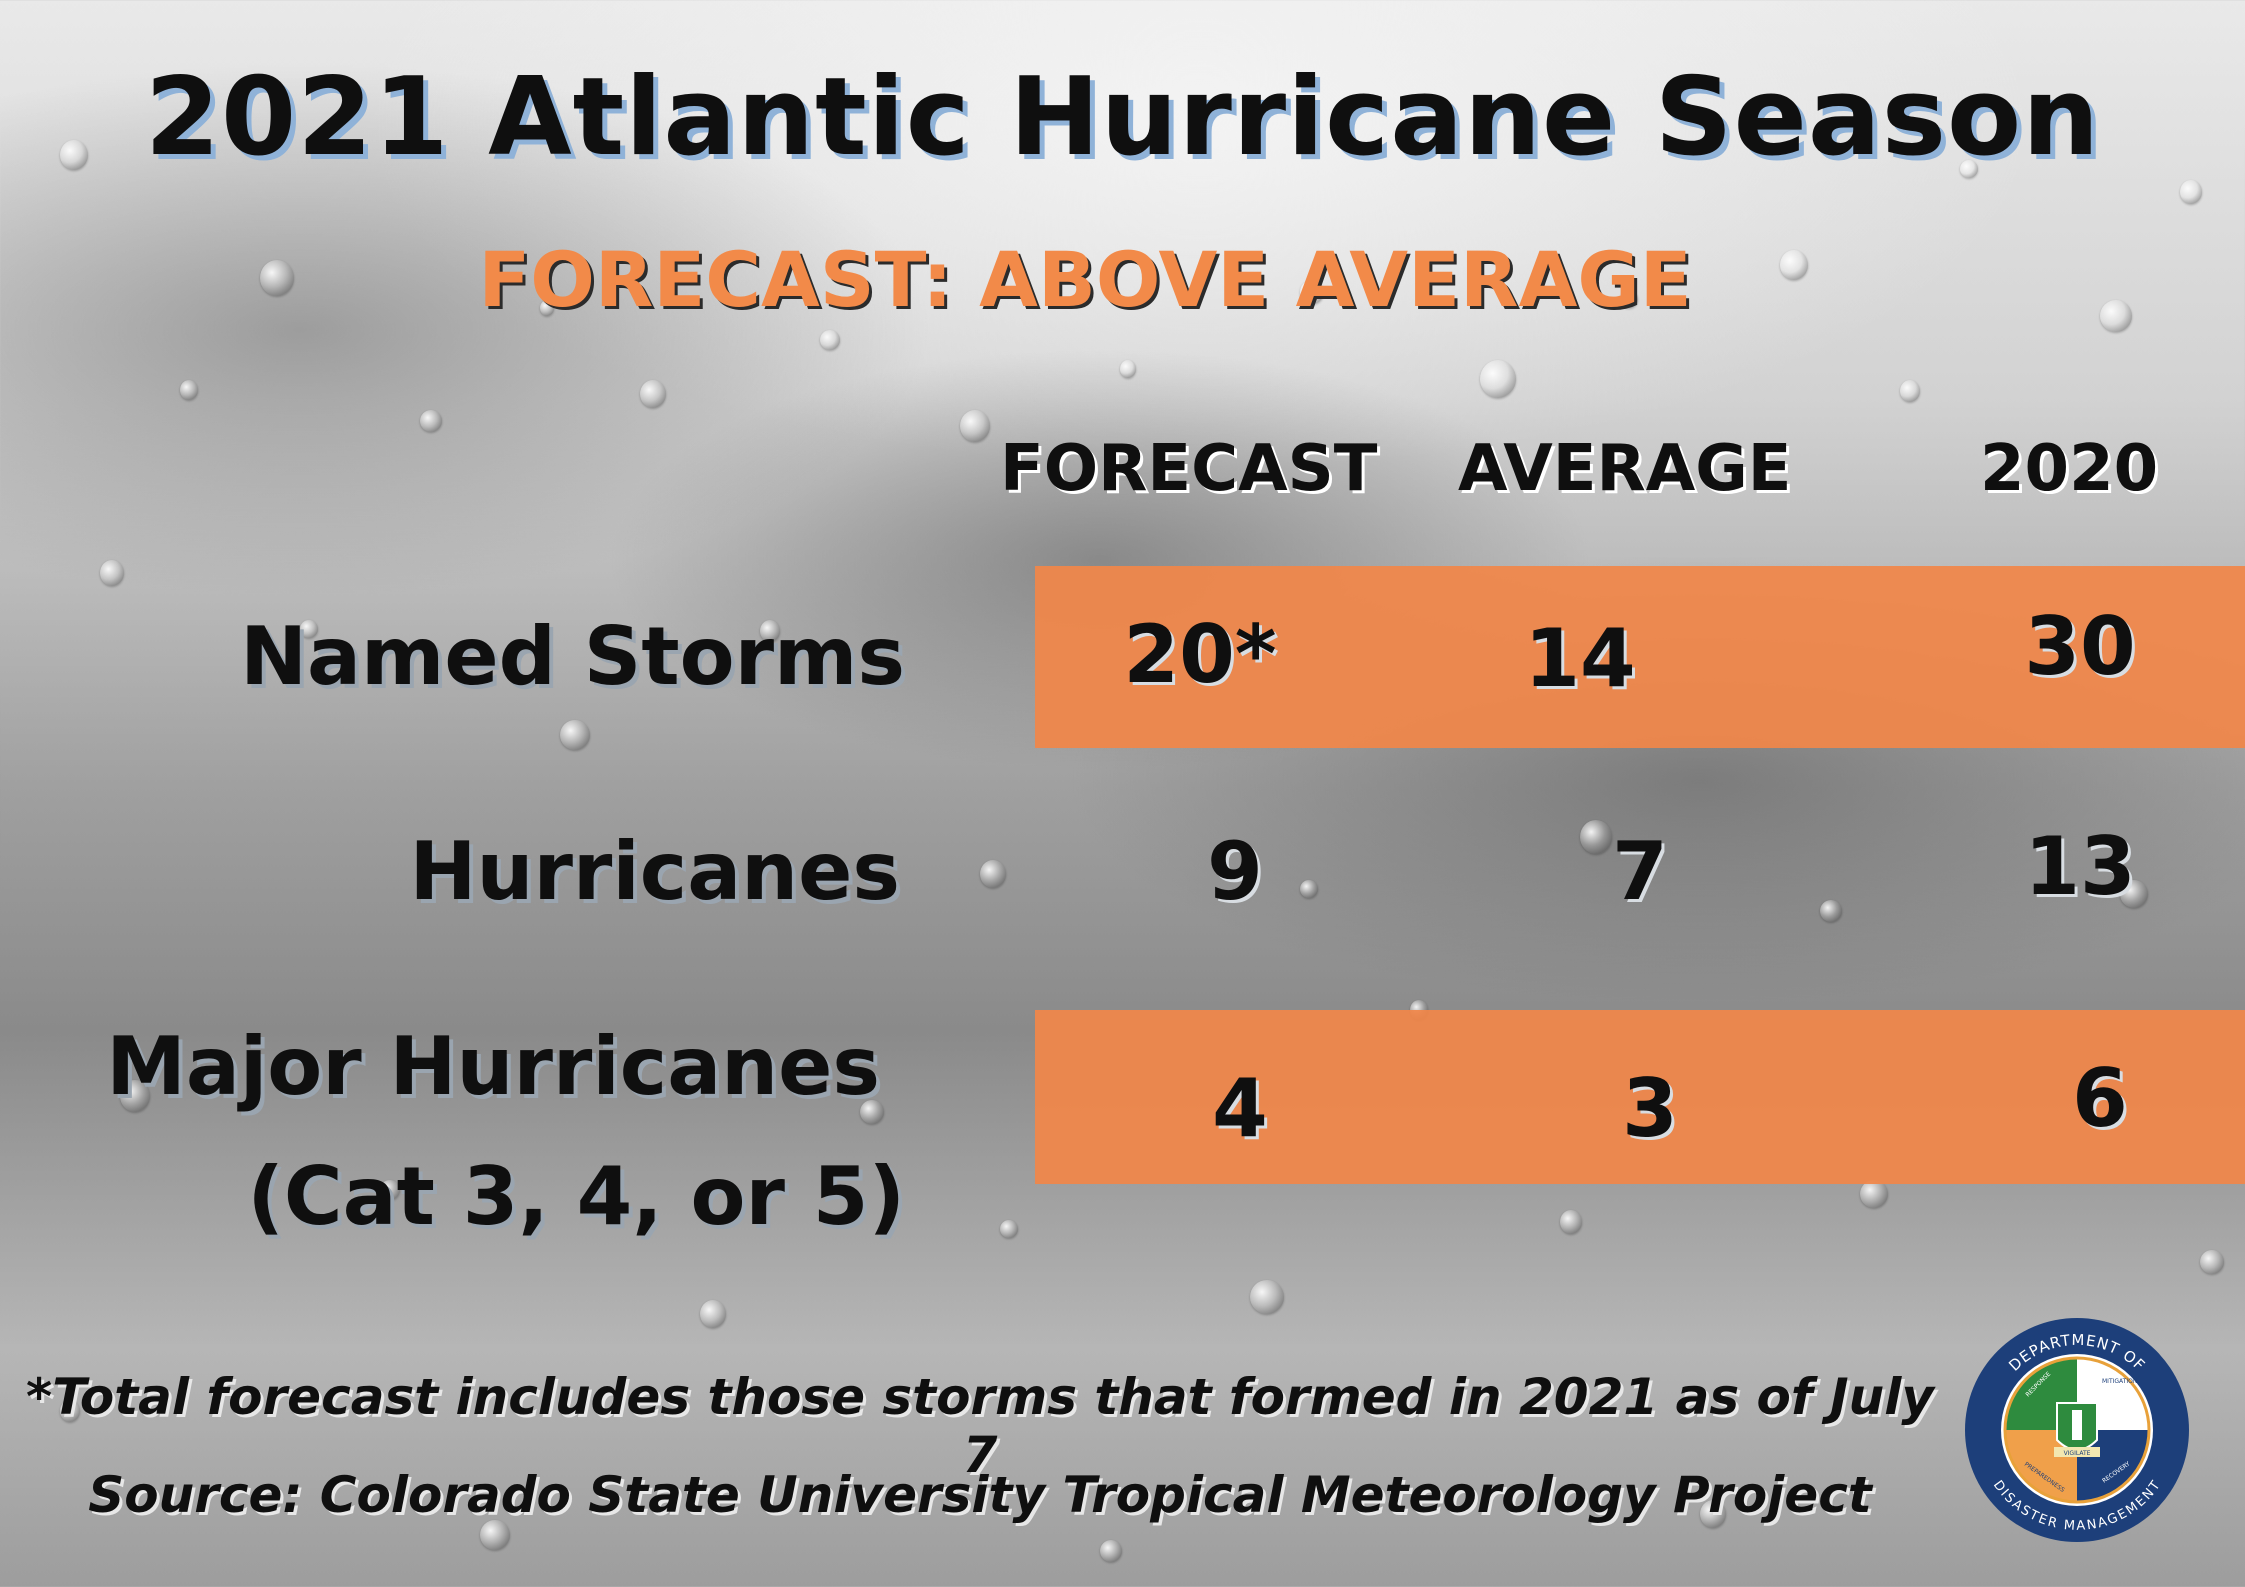 This screenshot has height=1587, width=2245. Describe the element at coordinates (1650, 1108) in the screenshot. I see `value-major-hurricanes-average: 3` at that location.